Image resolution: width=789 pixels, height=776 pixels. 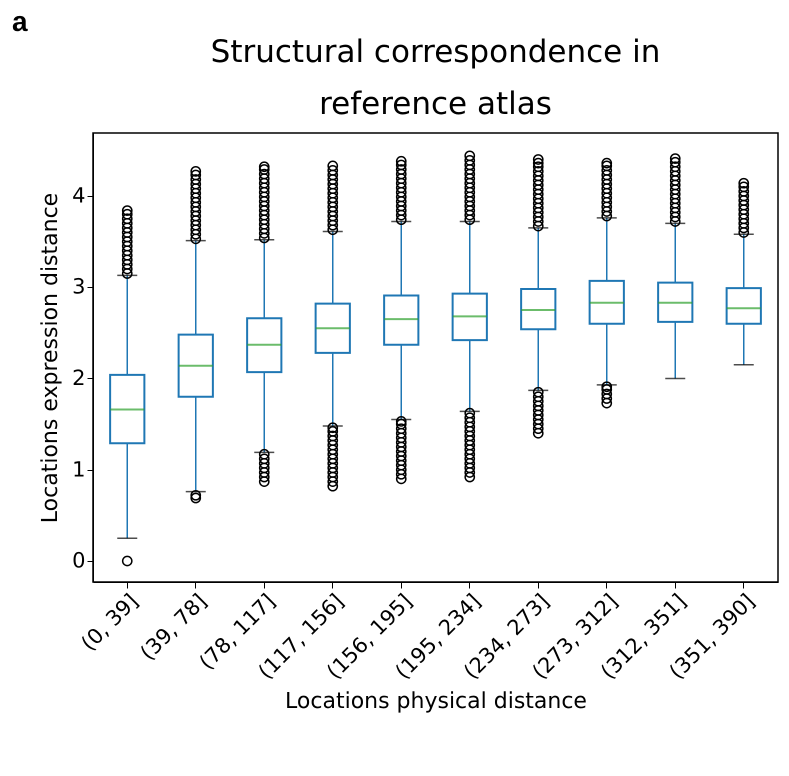 What do you see at coordinates (79, 195) in the screenshot?
I see `y-tick-label: 4` at bounding box center [79, 195].